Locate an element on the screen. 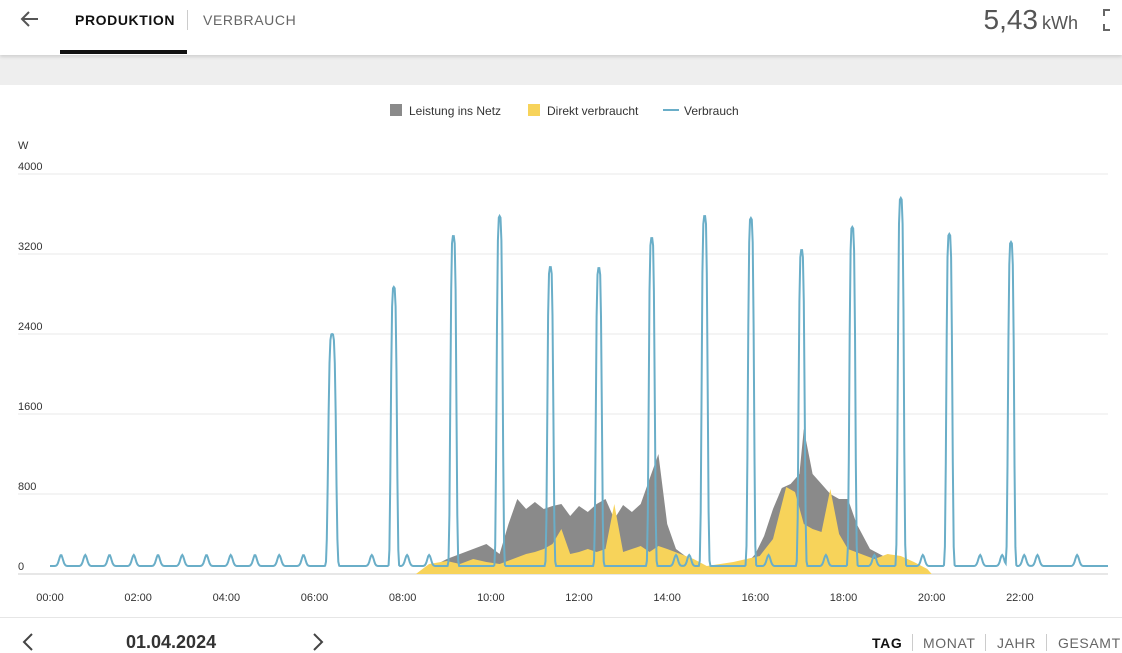 This screenshot has width=1122, height=653. x-tick-label: 22:00 is located at coordinates (1020, 598).